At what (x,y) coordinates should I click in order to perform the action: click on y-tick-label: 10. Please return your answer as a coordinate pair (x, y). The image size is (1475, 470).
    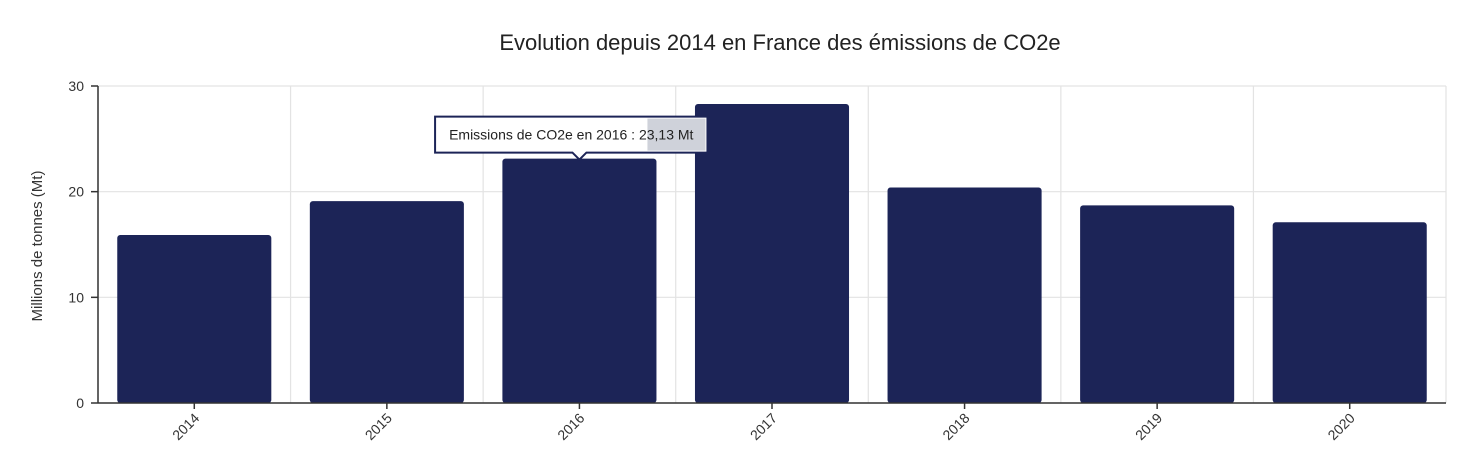
    Looking at the image, I should click on (76, 297).